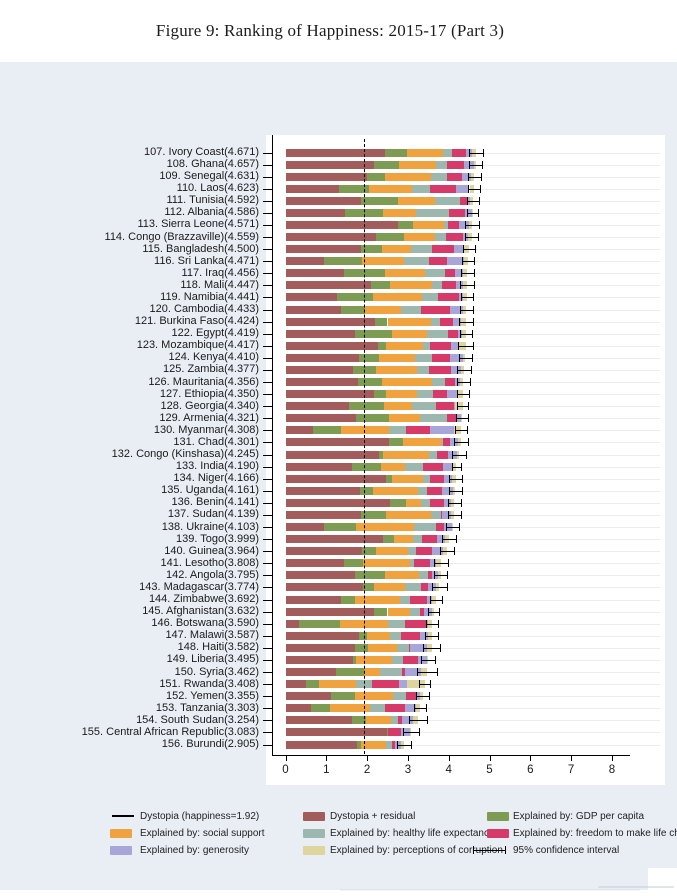 The width and height of the screenshot is (677, 896). What do you see at coordinates (196, 321) in the screenshot?
I see `country-label: 121. Burkina Faso(4.424)` at bounding box center [196, 321].